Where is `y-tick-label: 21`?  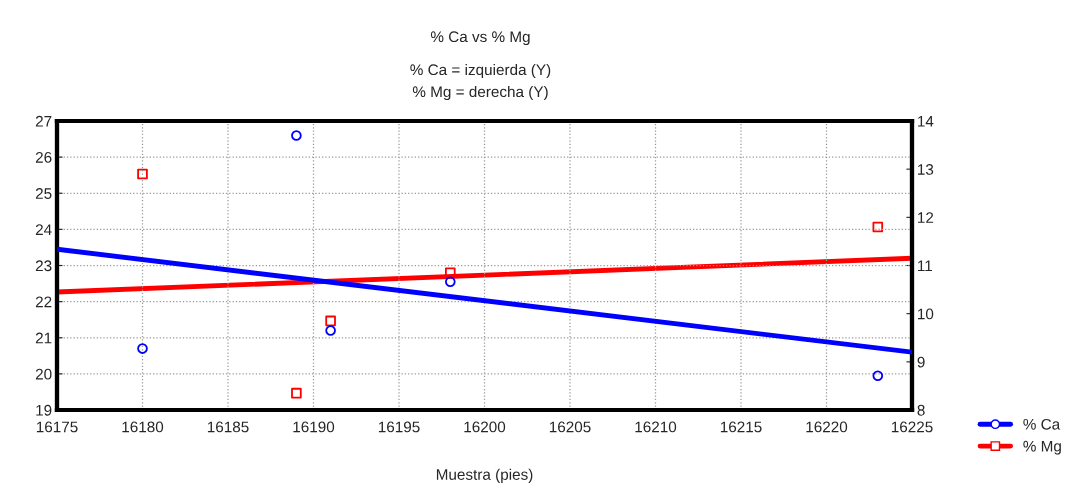
y-tick-label: 21 is located at coordinates (43, 338).